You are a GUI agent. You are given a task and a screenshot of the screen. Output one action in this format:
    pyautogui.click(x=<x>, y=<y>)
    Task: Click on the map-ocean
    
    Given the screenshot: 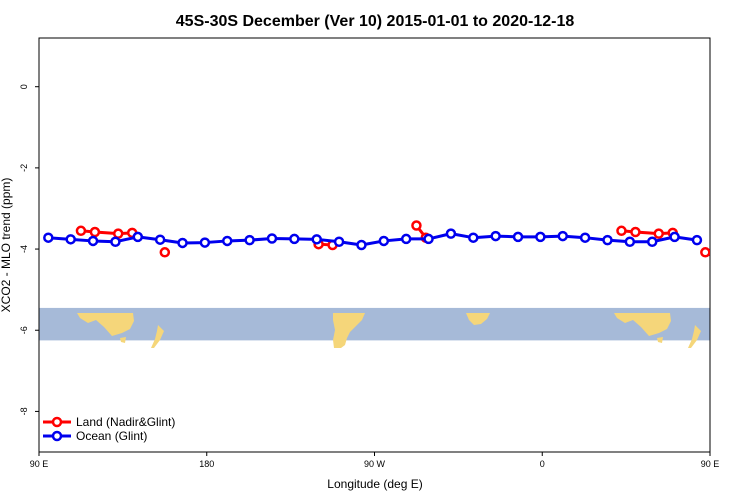 What is the action you would take?
    pyautogui.click(x=374, y=324)
    